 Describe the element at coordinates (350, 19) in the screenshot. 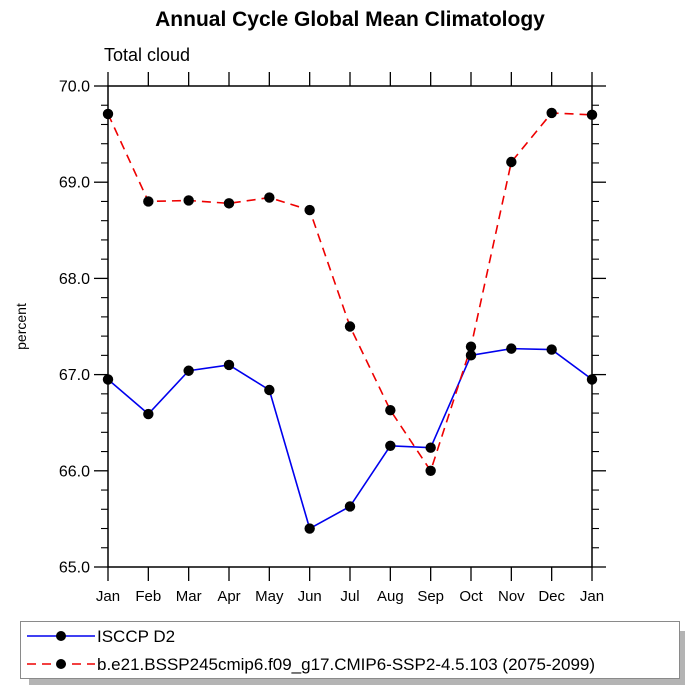

I see `chart-title: Annual Cycle Global Mean Climatology` at that location.